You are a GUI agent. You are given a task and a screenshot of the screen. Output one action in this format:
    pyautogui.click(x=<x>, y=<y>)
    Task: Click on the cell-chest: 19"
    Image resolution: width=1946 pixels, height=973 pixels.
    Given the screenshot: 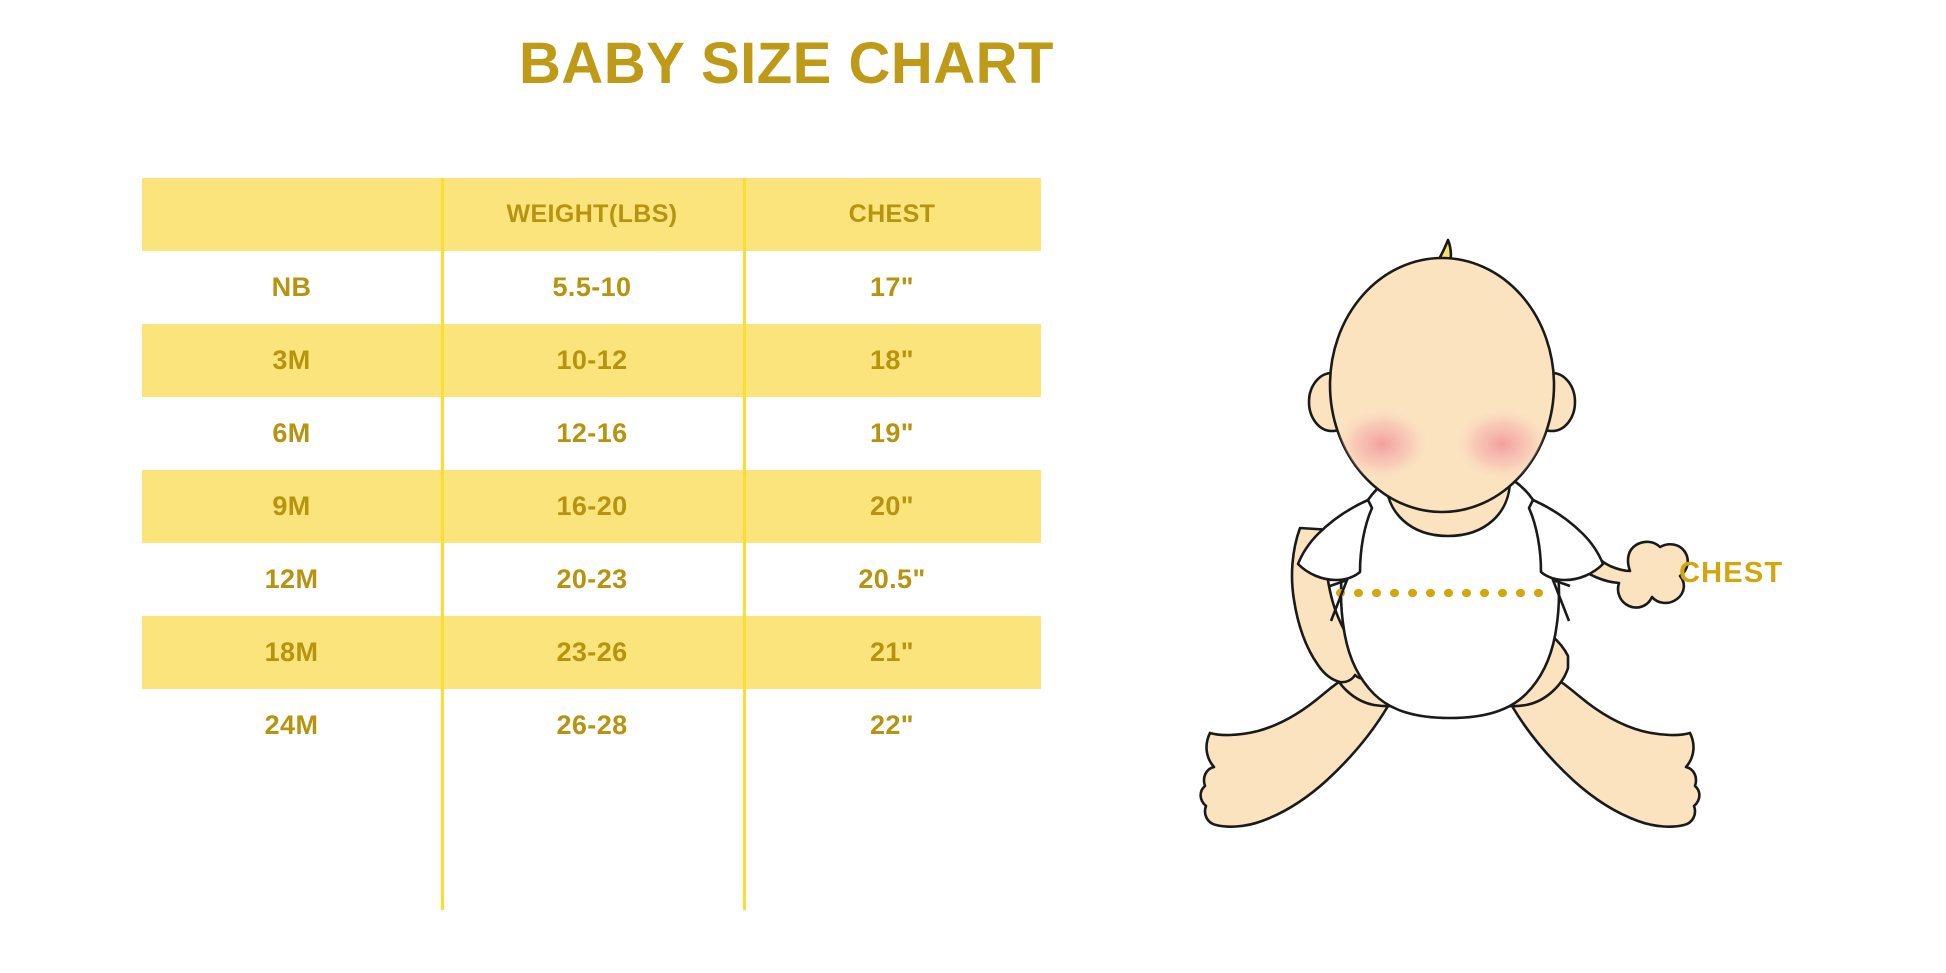 What is the action you would take?
    pyautogui.click(x=892, y=433)
    